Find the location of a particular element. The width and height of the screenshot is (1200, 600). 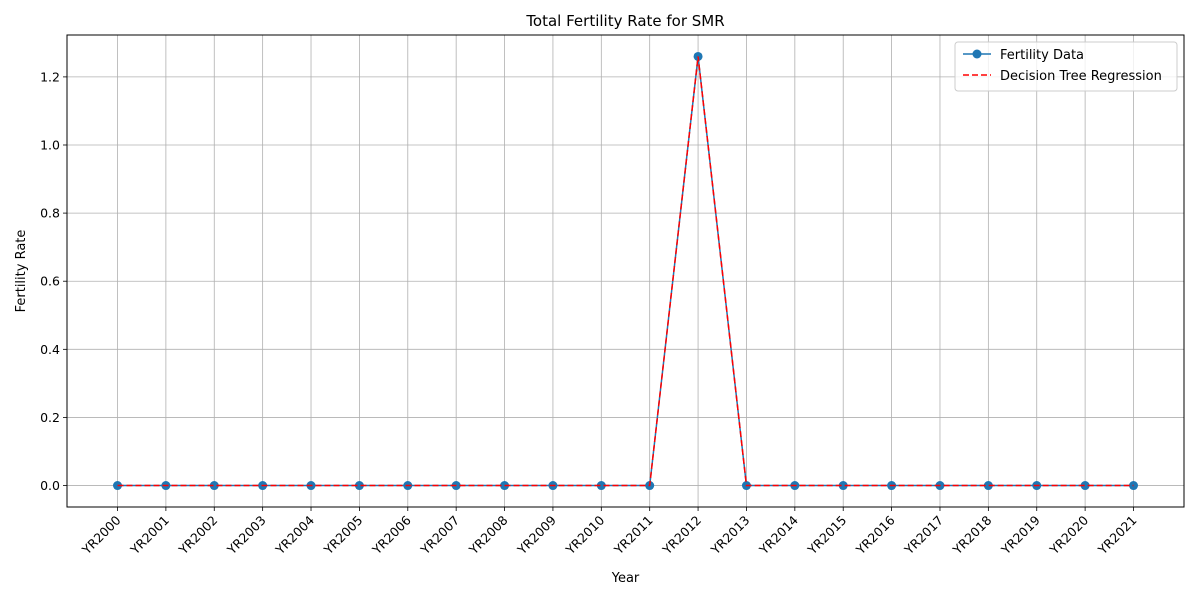

x-axis-label: Year is located at coordinates (625, 578).